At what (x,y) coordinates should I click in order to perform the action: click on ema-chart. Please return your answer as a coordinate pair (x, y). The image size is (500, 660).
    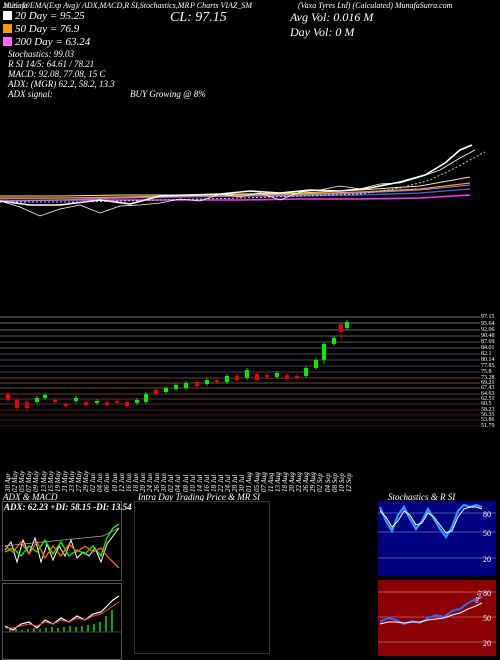
    Looking at the image, I should click on (243, 180).